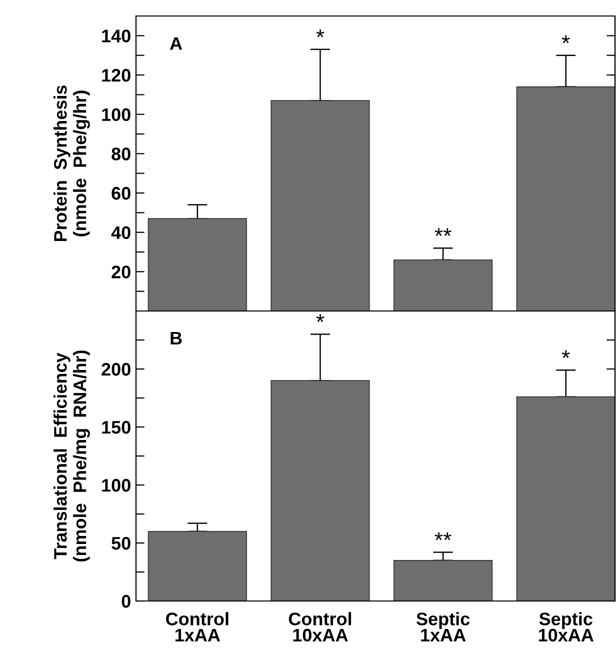 This screenshot has height=649, width=616. Describe the element at coordinates (566, 627) in the screenshot. I see `x-tick-label: Septic 10xAA` at that location.